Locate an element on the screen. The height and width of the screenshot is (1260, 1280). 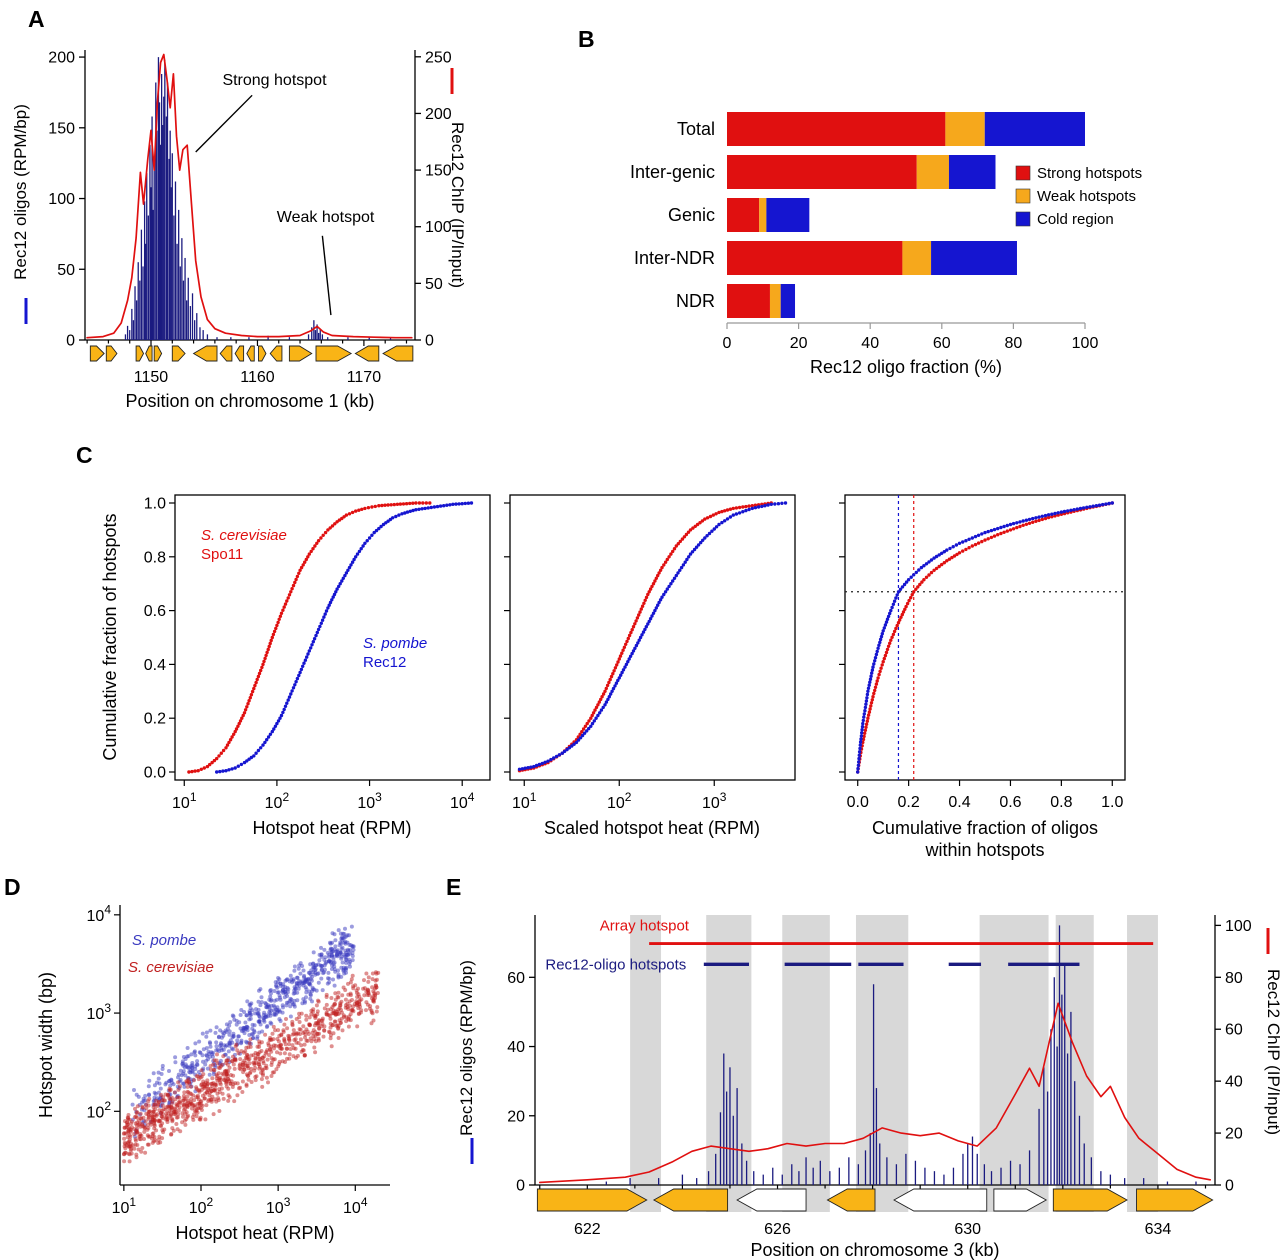
svg-text: NDR is located at coordinates (695, 301).